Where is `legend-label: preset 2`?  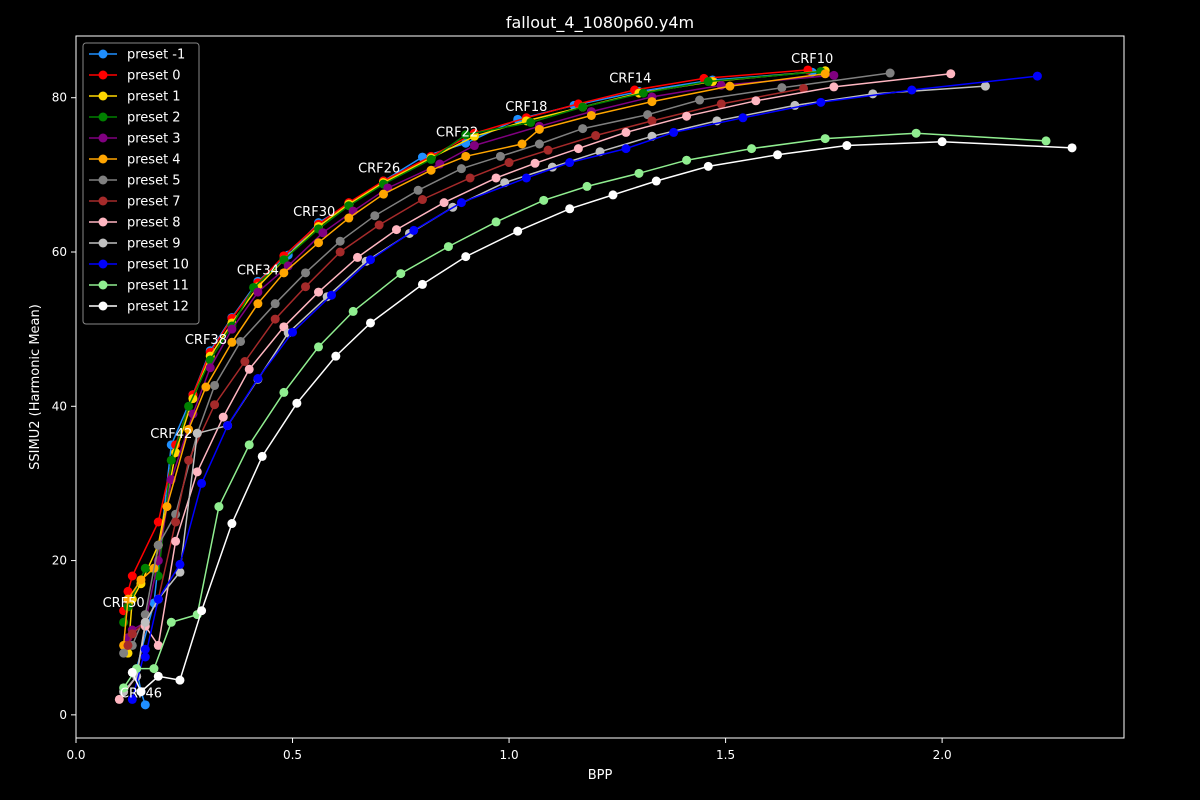
legend-label: preset 2 is located at coordinates (154, 118).